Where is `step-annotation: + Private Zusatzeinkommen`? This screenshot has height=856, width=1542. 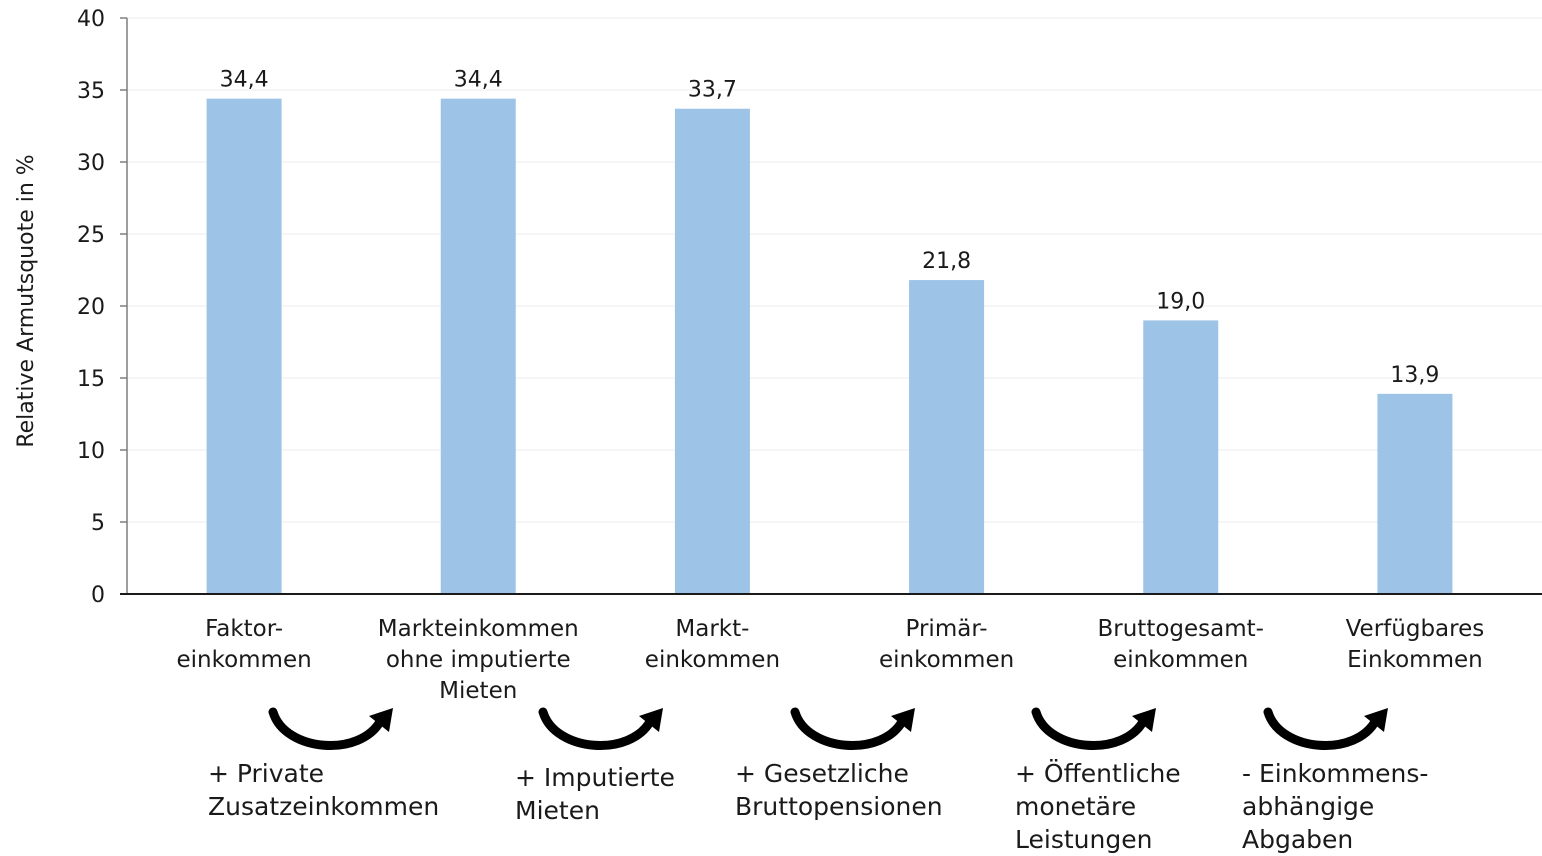 step-annotation: + Private Zusatzeinkommen is located at coordinates (323, 790).